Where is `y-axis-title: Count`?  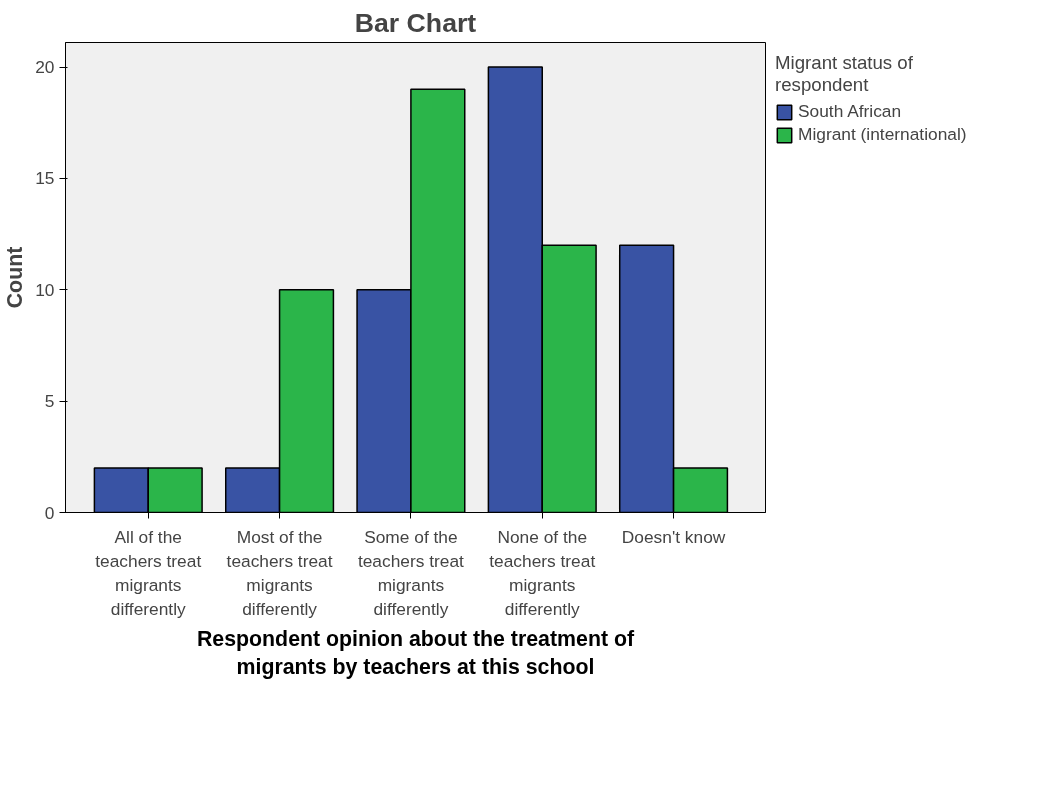
y-axis-title: Count is located at coordinates (15, 277).